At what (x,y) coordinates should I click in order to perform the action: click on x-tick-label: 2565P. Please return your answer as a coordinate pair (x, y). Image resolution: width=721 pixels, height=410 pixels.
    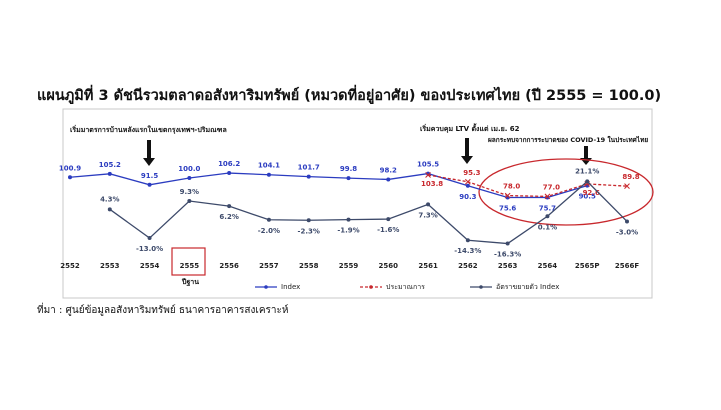
    Looking at the image, I should click on (587, 266).